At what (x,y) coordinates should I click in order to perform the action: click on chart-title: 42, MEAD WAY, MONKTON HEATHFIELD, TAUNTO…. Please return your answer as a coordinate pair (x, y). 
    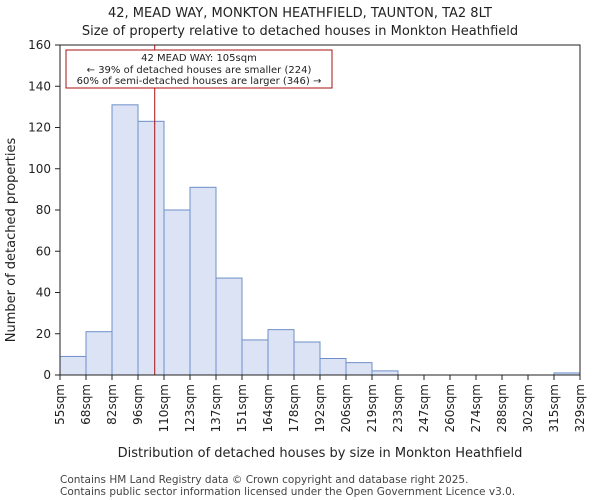
    Looking at the image, I should click on (300, 13).